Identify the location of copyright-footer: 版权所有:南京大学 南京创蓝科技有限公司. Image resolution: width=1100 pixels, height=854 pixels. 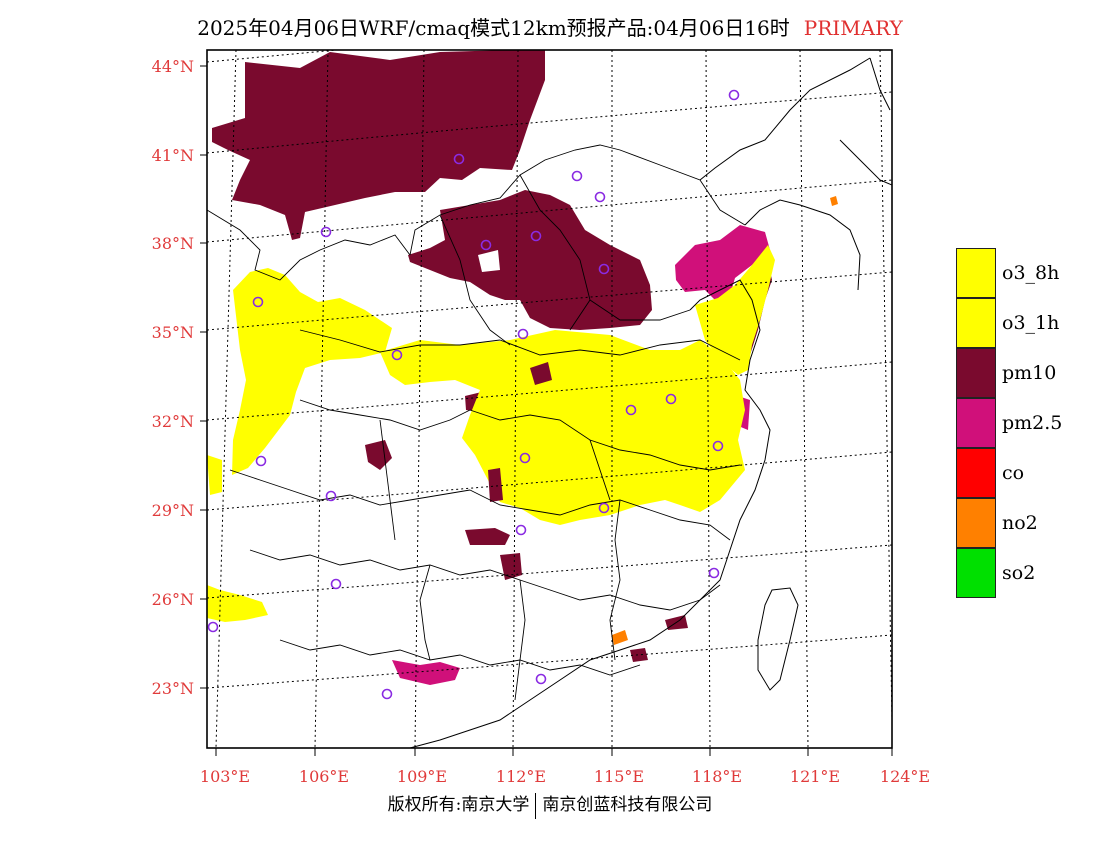
(550, 804).